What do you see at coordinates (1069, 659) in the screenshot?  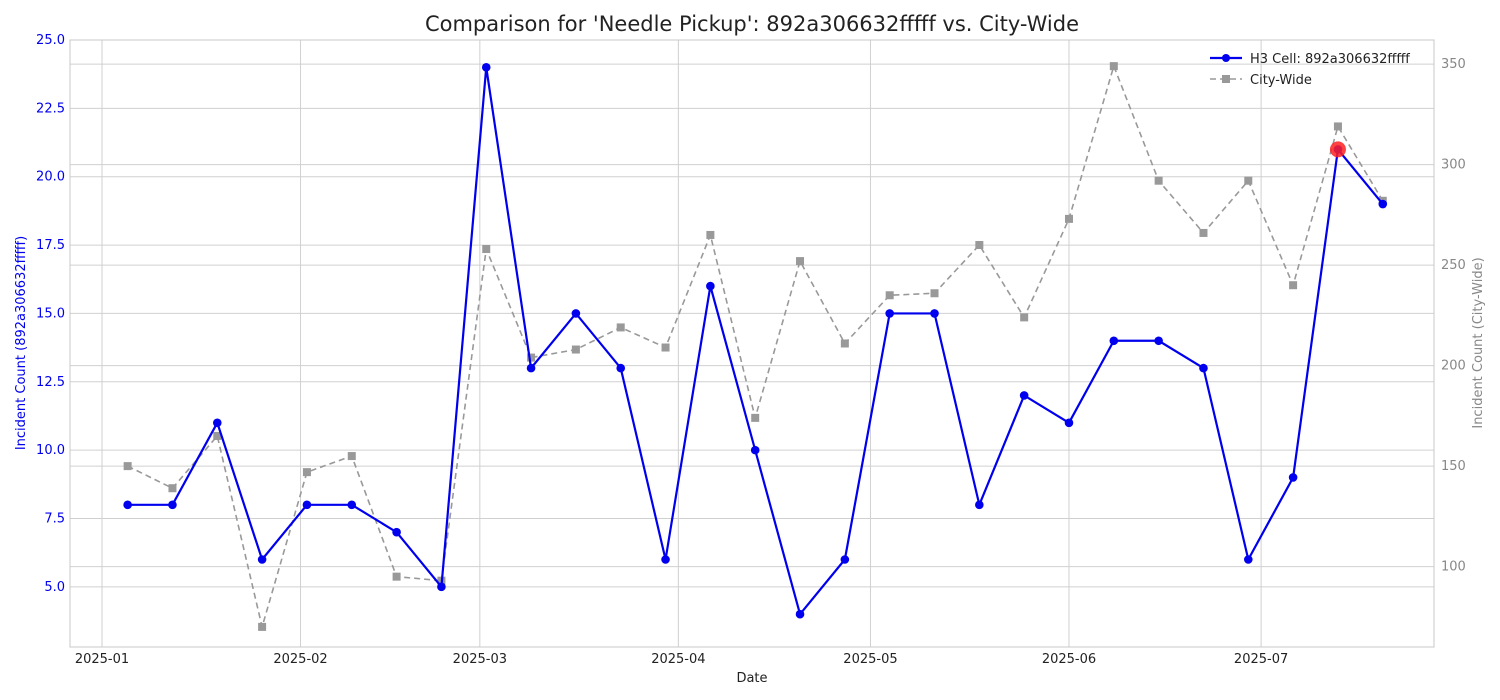 I see `x-tick-label: 2025-06` at bounding box center [1069, 659].